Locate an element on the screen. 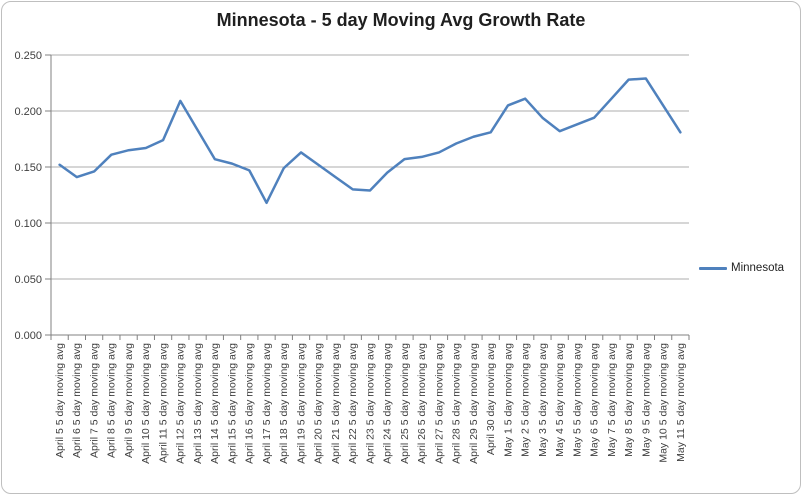  x-axis-label: April 5 5 day moving avg is located at coordinates (60, 400).